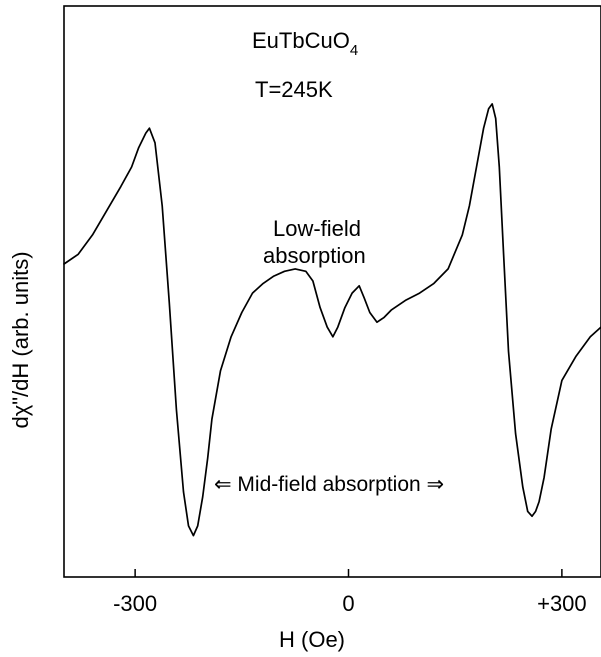 Image resolution: width=601 pixels, height=657 pixels. Describe the element at coordinates (312, 639) in the screenshot. I see `x-axis-label: H (Oe)` at that location.